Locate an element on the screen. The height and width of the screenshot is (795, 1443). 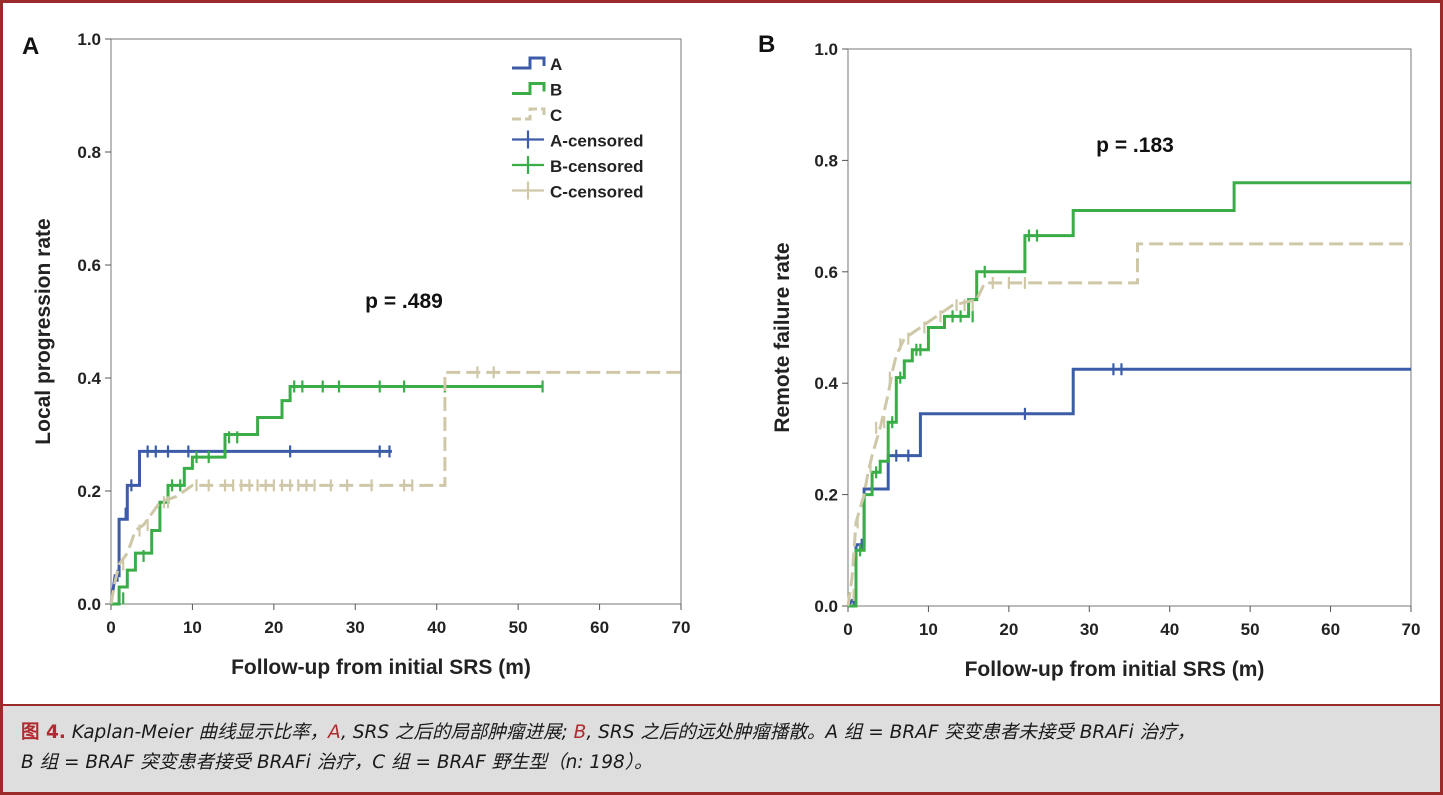
series-line-c is located at coordinates (395, 487).